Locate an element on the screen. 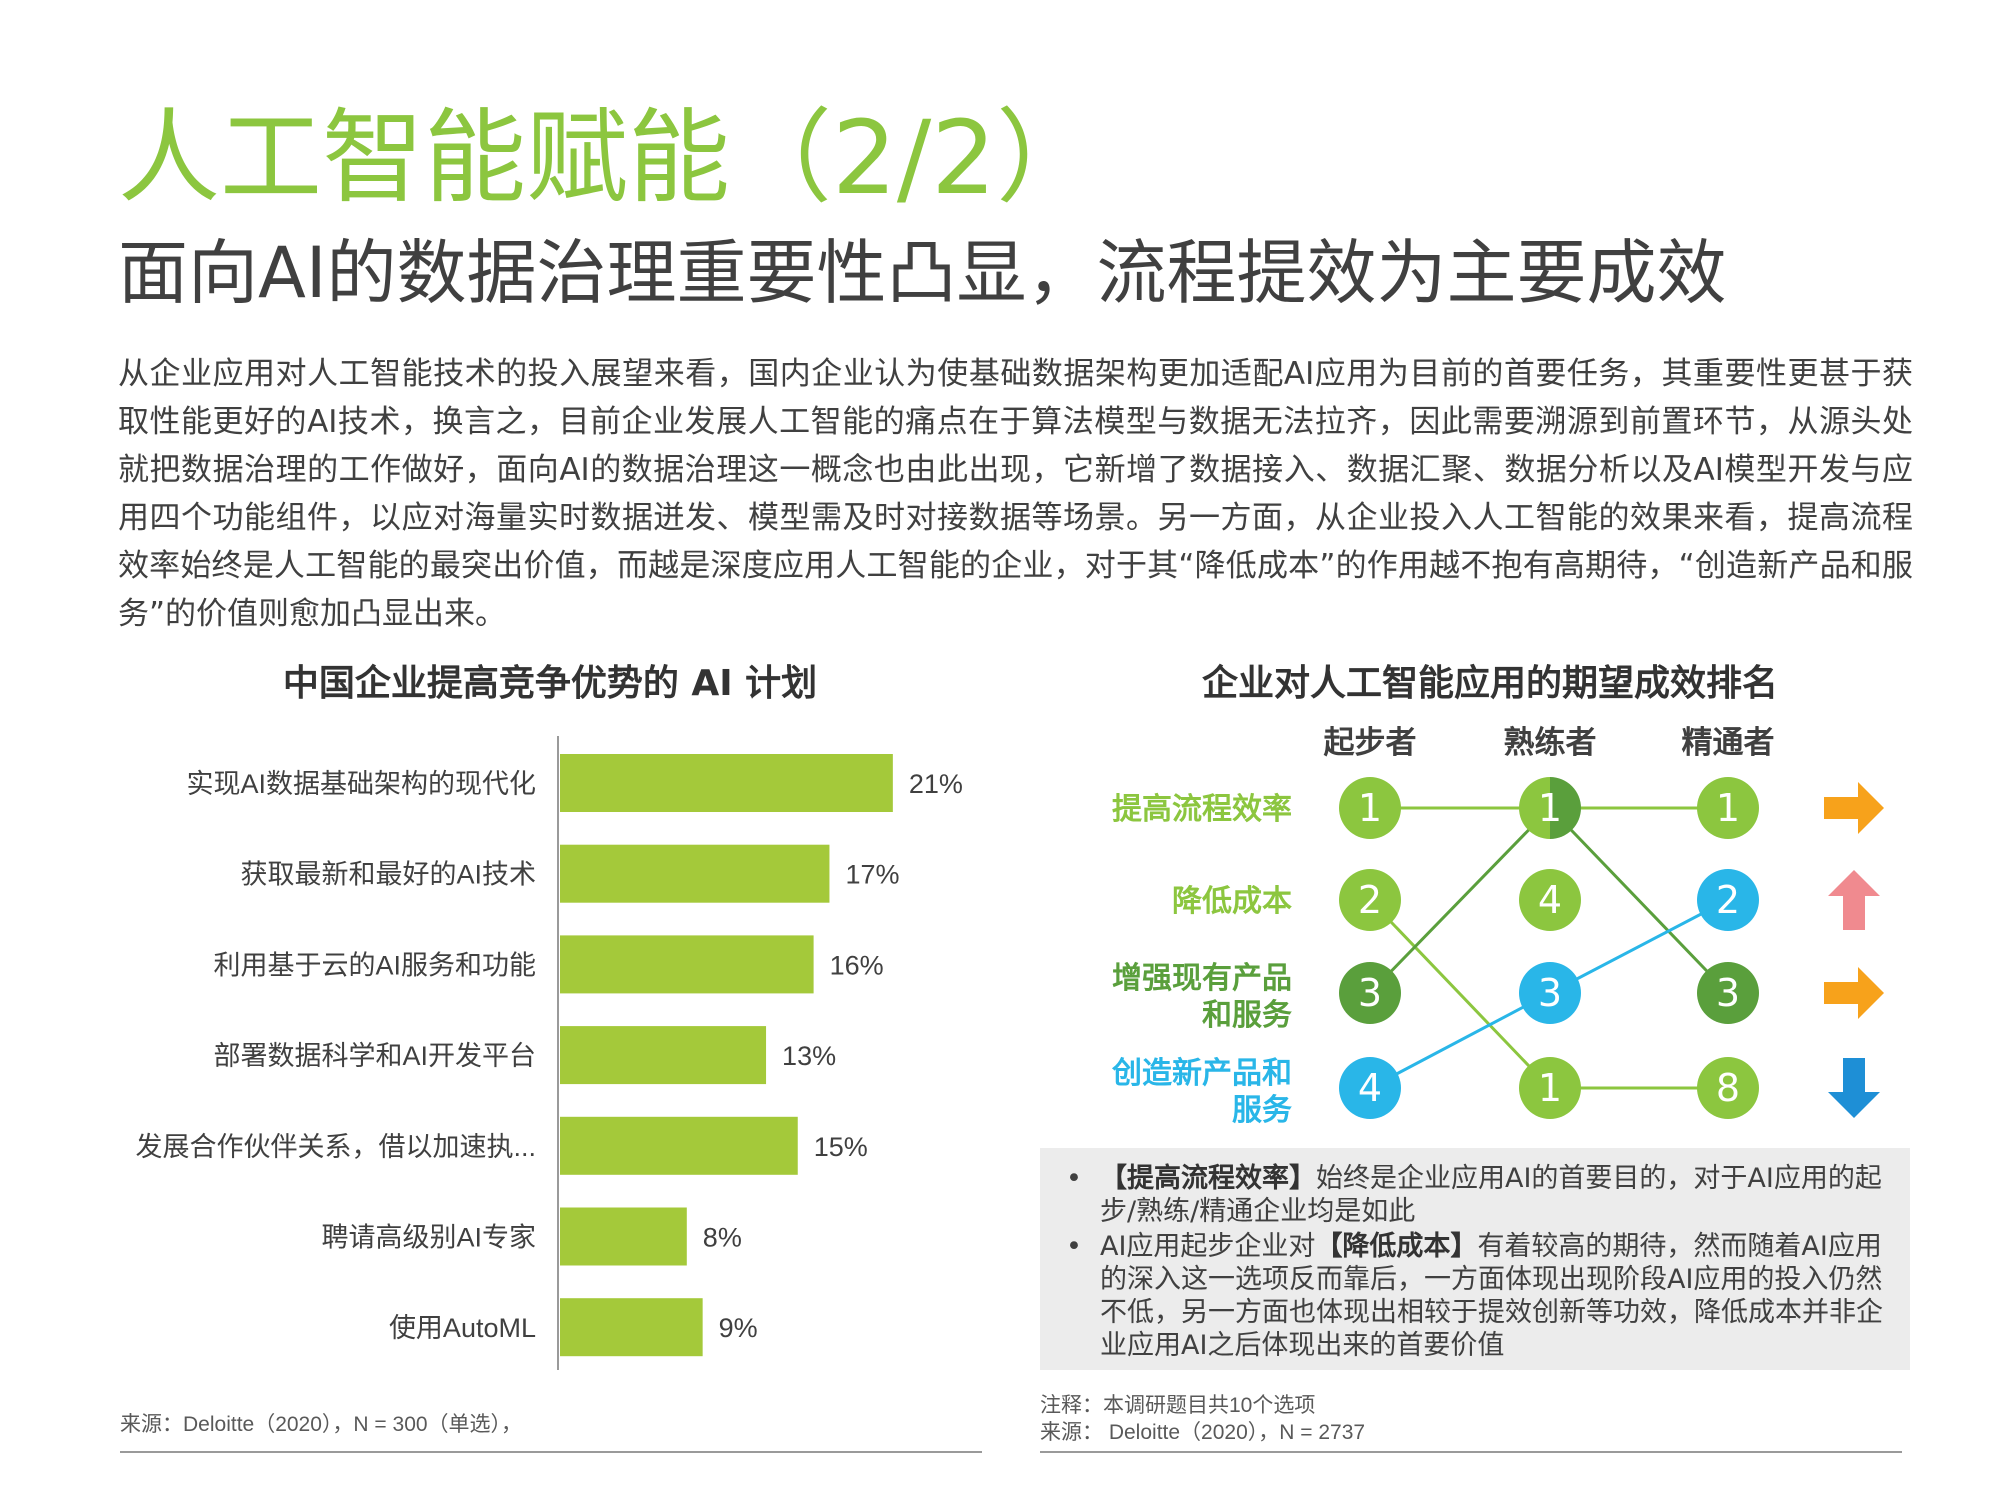 This screenshot has height=1500, width=2000. bar-value-label: 16% is located at coordinates (857, 965).